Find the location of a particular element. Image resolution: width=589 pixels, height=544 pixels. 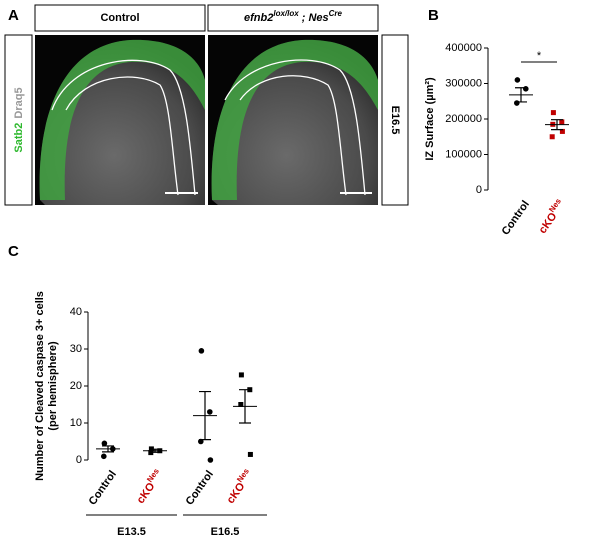

y-tick-label: 40 is located at coordinates (76, 312).